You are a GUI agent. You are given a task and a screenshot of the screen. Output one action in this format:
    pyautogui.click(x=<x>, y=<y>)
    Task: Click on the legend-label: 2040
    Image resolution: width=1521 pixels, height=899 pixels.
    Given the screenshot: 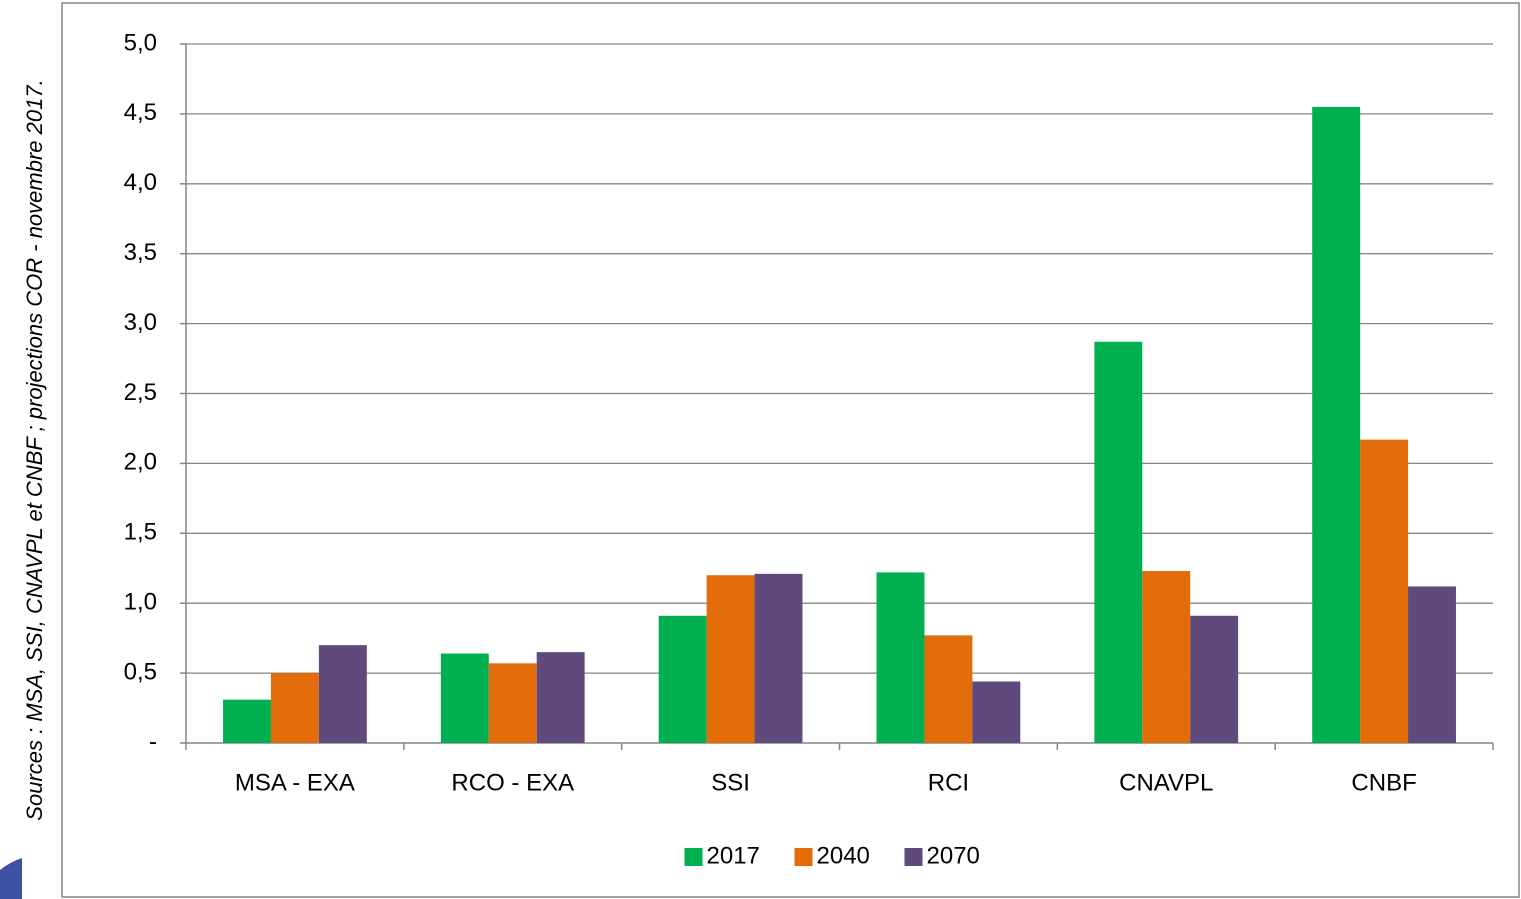 What is the action you would take?
    pyautogui.click(x=843, y=855)
    